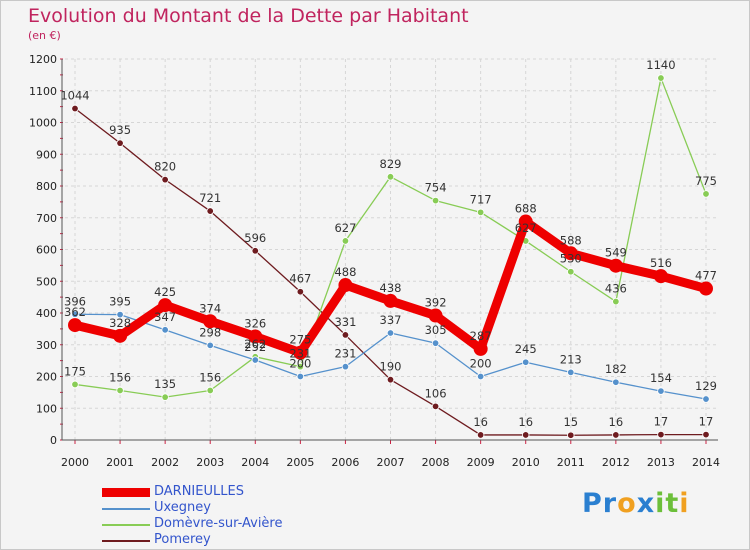 The width and height of the screenshot is (750, 550). Describe the element at coordinates (199, 491) in the screenshot. I see `legend-label: DARNIEULLES` at that location.